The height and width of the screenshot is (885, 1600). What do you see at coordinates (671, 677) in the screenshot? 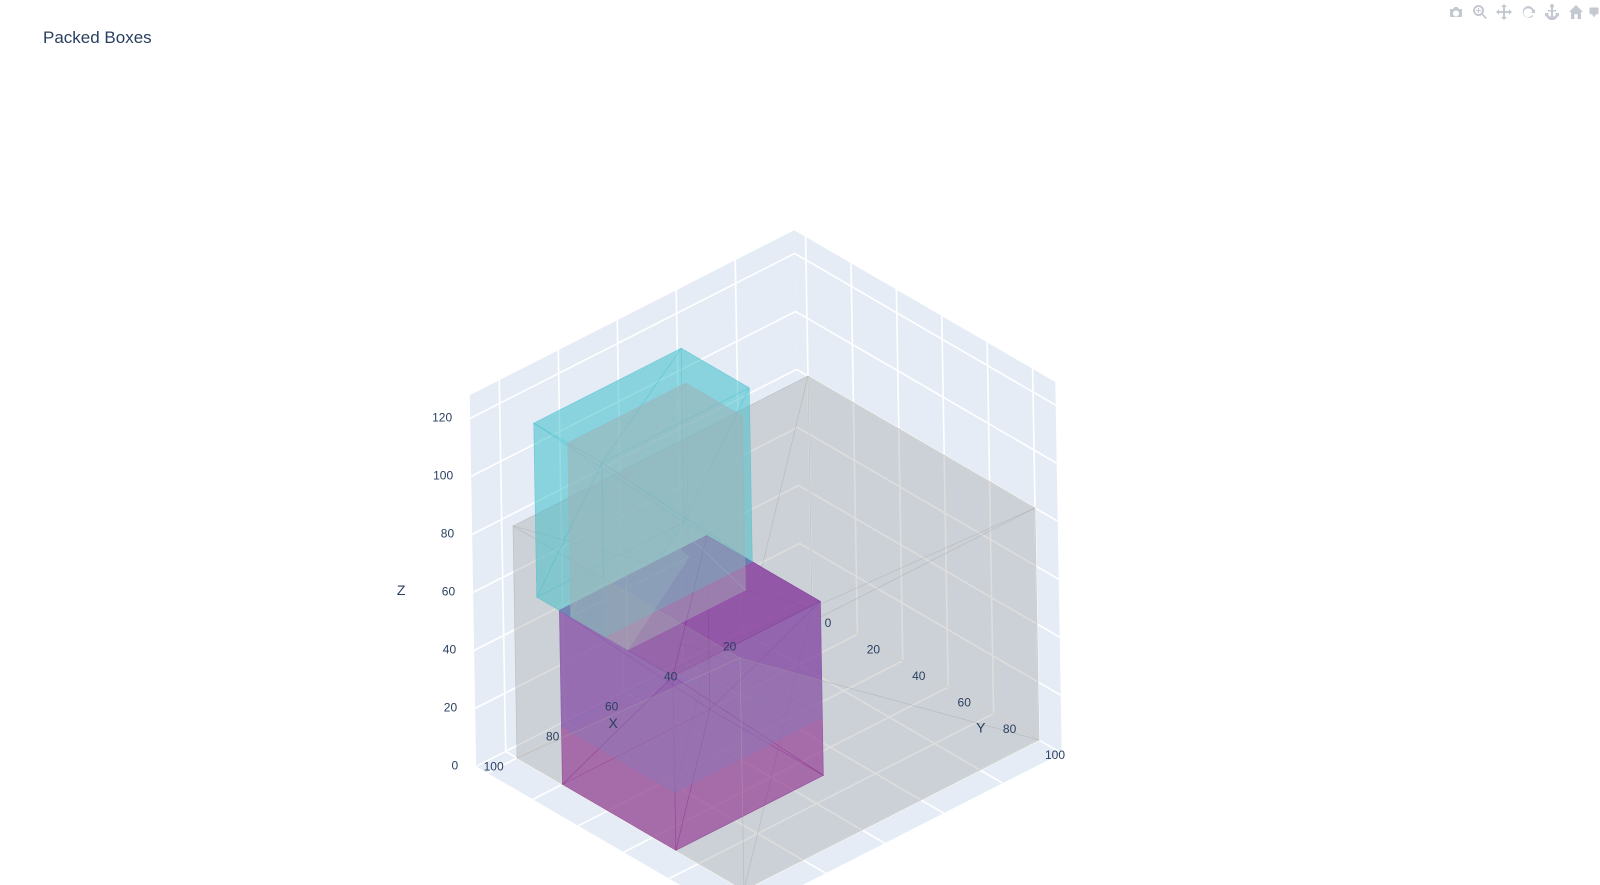
I see `x-tick-label: 40` at bounding box center [671, 677].